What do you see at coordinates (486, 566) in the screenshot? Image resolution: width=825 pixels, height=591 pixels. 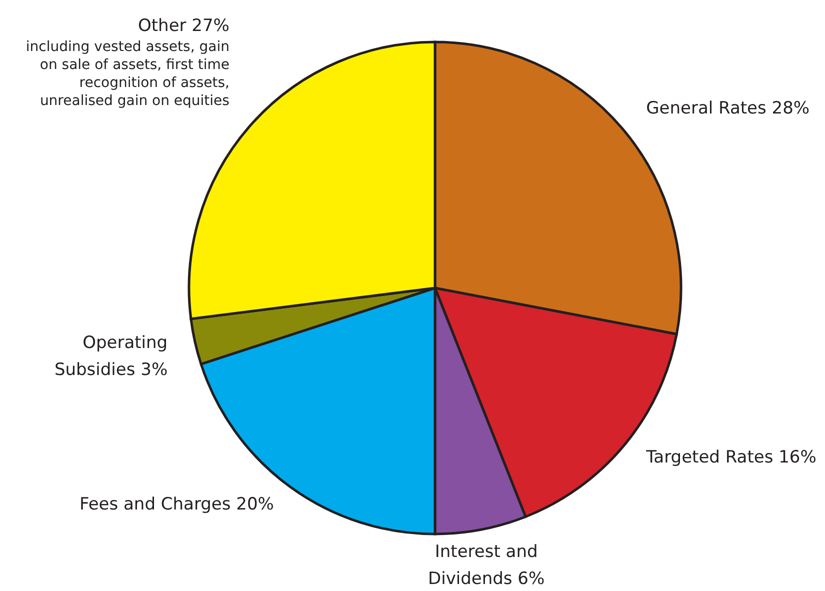 I see `slice-label: Interest and Dividends 6%` at bounding box center [486, 566].